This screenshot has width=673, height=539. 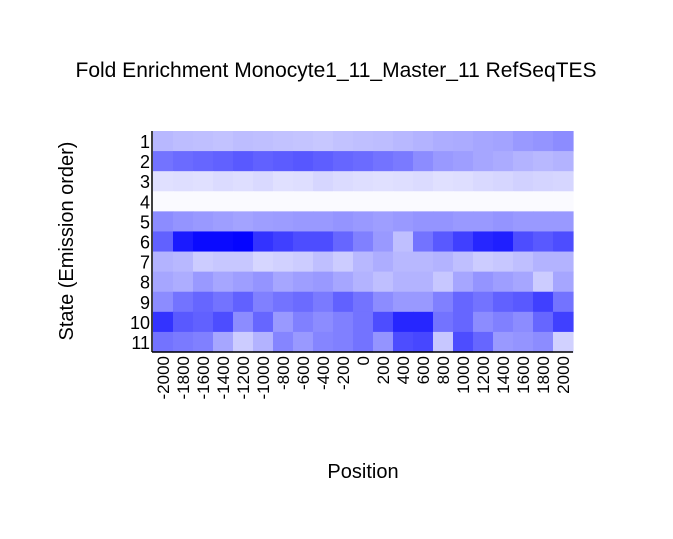 What do you see at coordinates (563, 375) in the screenshot?
I see `x-tick-label: 2000` at bounding box center [563, 375].